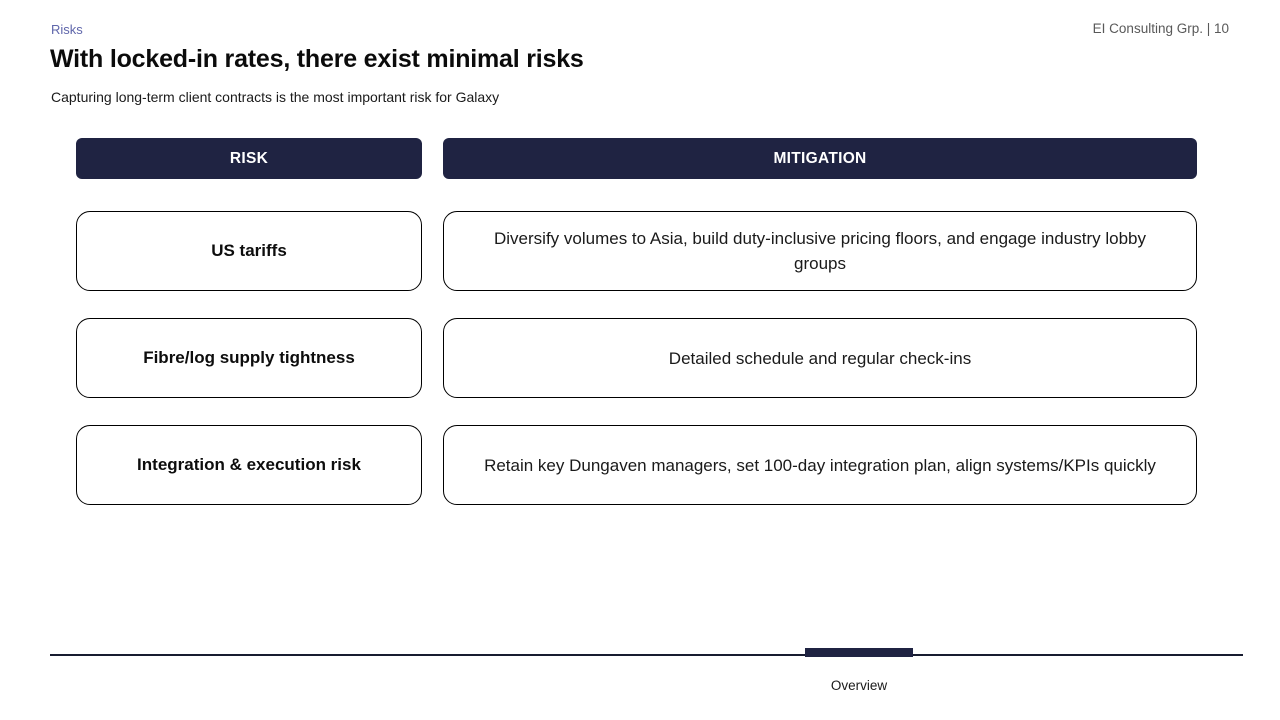  Describe the element at coordinates (859, 652) in the screenshot. I see `footer-section-marker` at that location.